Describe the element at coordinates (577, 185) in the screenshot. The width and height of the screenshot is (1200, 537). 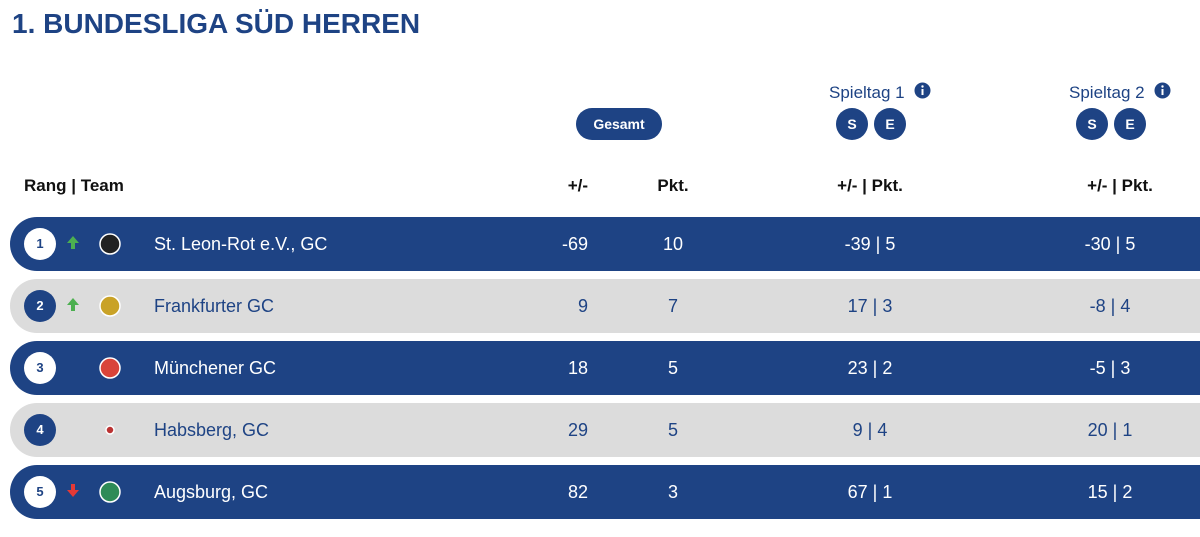
I see `column-header: +/-` at that location.